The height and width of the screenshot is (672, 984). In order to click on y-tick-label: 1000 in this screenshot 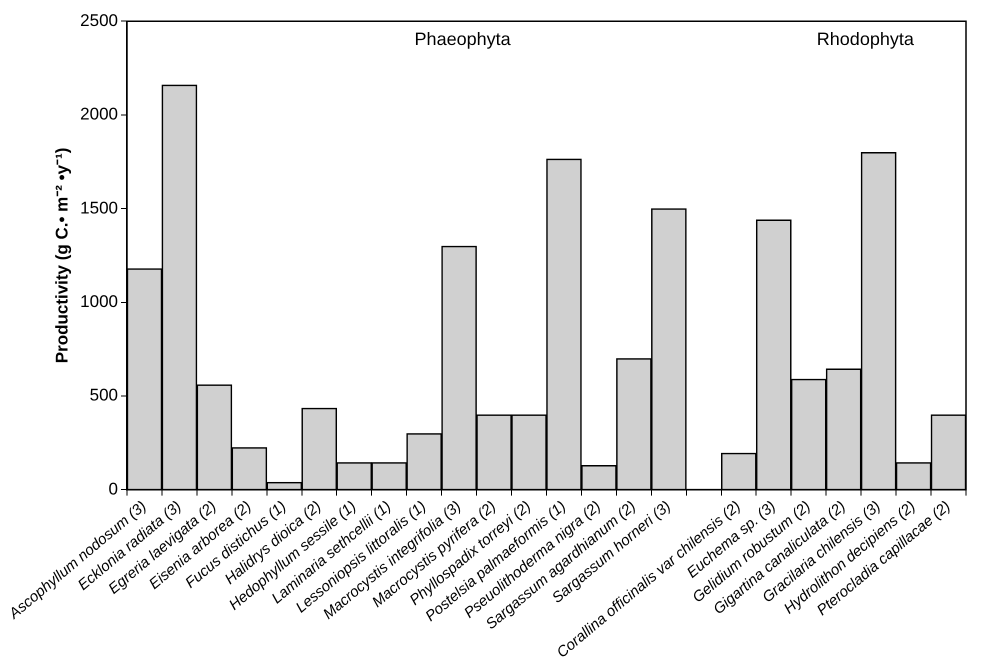, I will do `click(99, 301)`.